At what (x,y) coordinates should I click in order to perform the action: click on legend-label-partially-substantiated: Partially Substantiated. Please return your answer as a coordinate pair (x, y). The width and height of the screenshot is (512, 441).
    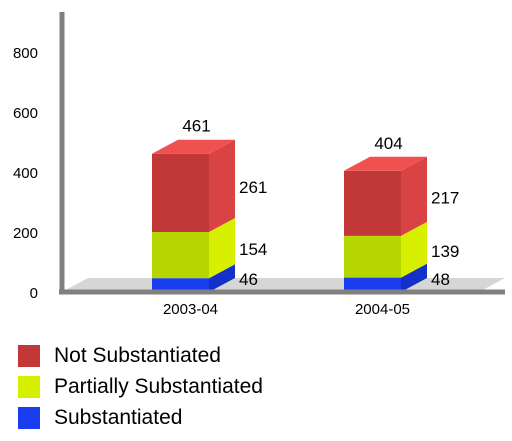
    Looking at the image, I should click on (158, 387).